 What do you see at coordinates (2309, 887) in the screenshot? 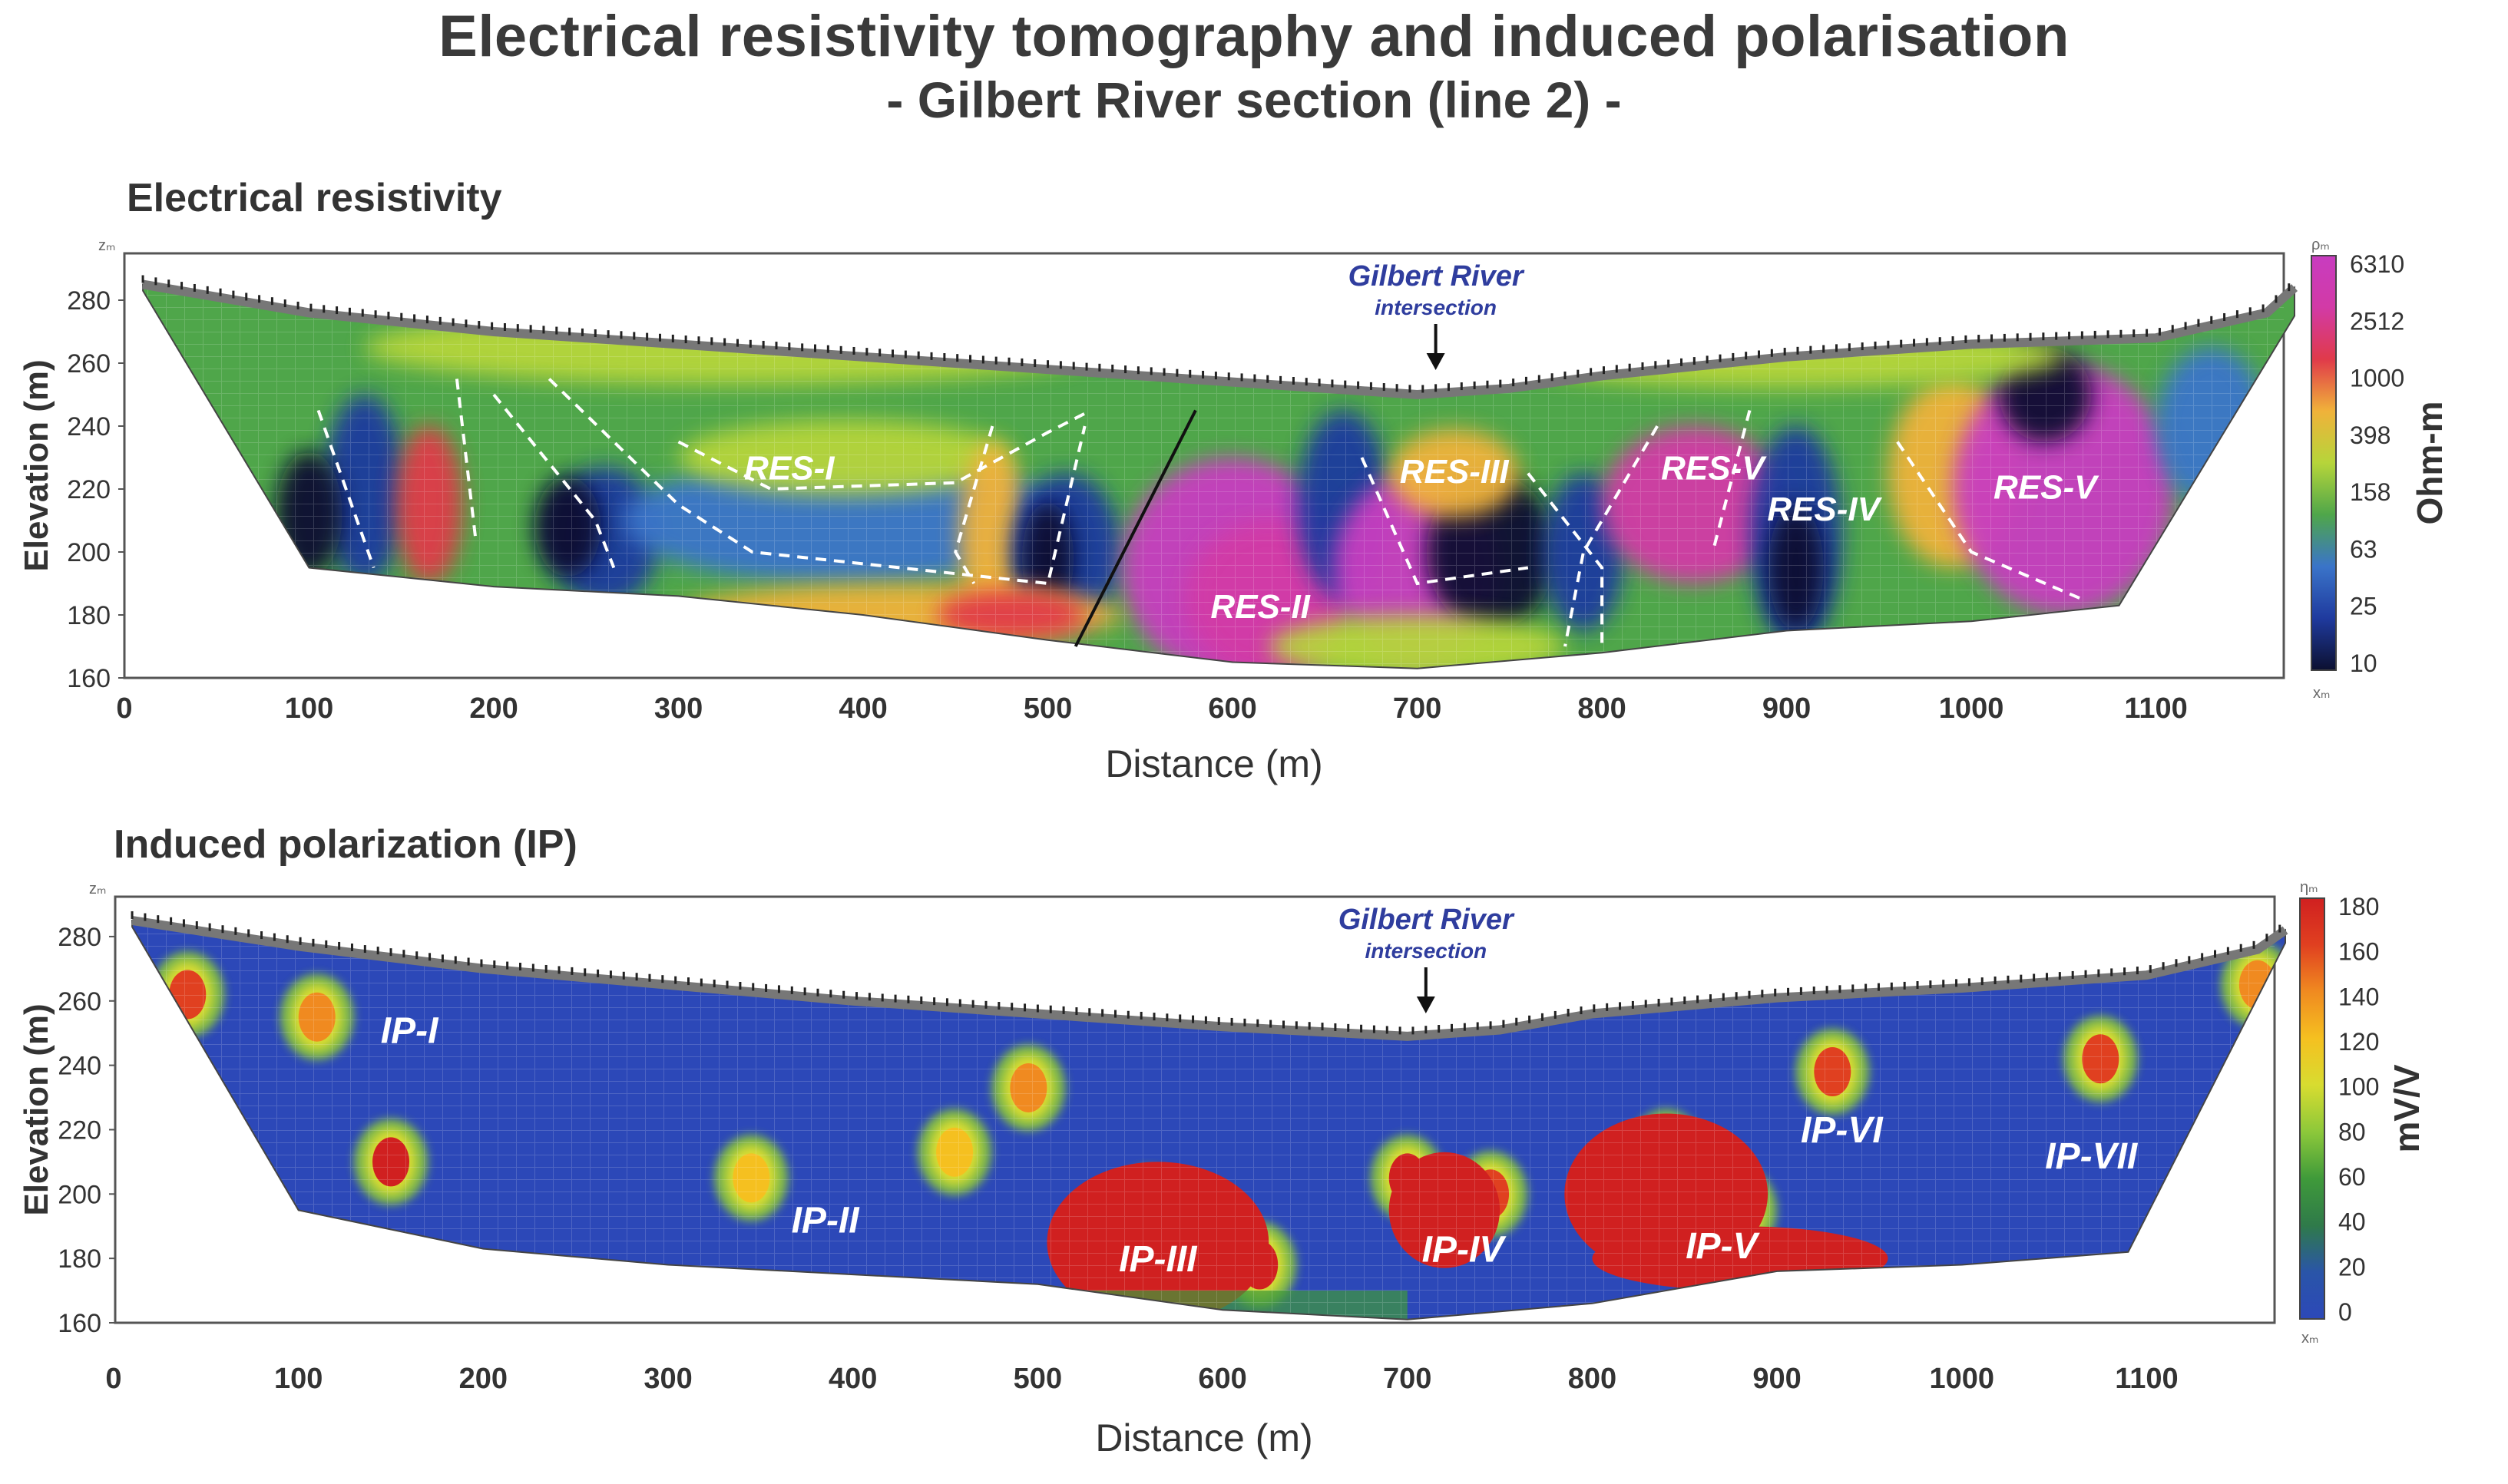
I see `corner-label-scale: ηₘ` at bounding box center [2309, 887].